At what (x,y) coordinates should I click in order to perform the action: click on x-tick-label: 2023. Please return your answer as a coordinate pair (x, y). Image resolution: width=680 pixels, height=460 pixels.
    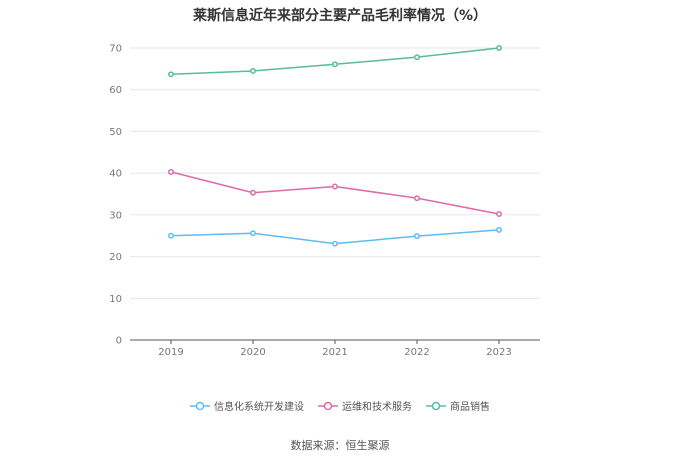
    Looking at the image, I should click on (498, 352).